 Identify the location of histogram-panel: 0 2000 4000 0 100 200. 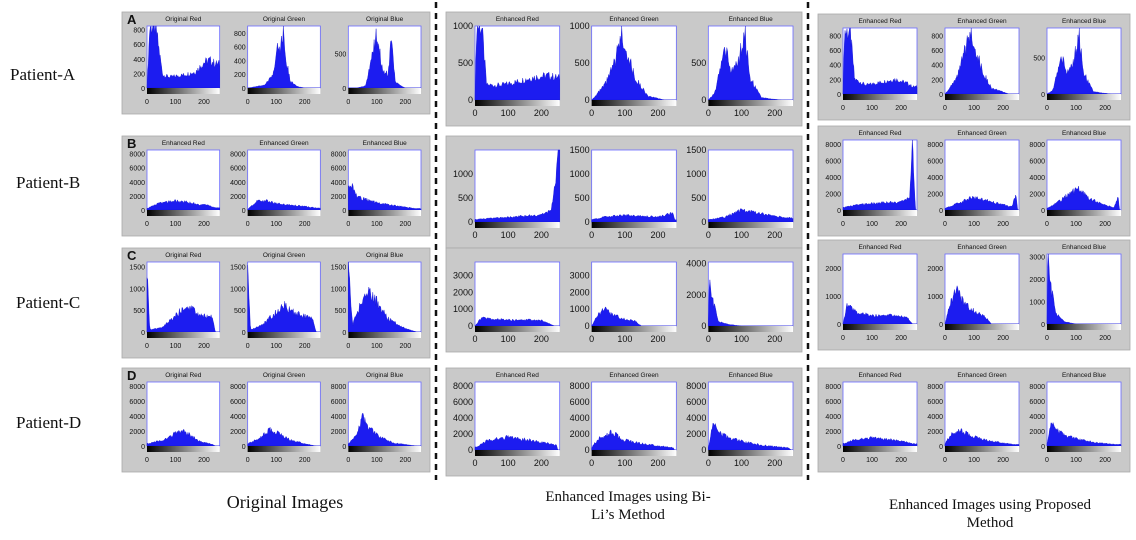
(740, 301).